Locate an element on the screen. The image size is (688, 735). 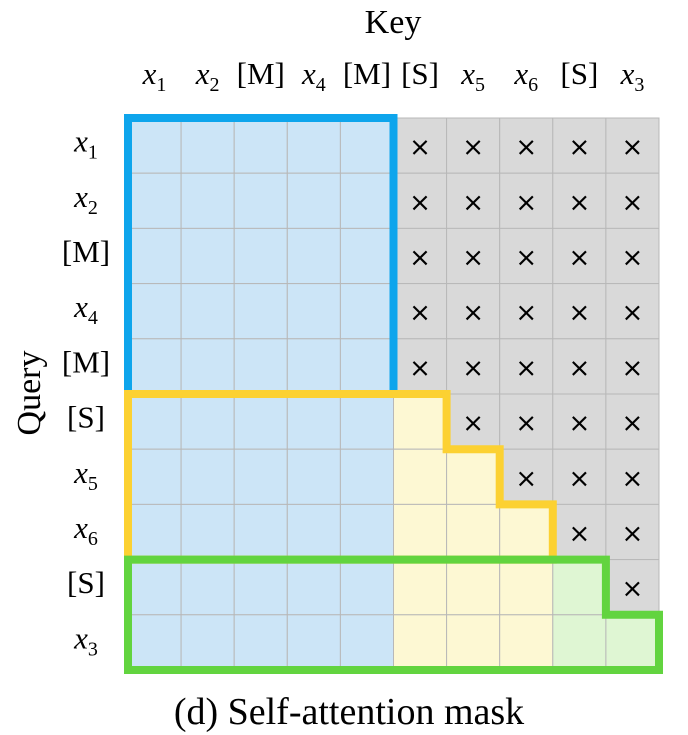
green-group-border is located at coordinates (393, 614).